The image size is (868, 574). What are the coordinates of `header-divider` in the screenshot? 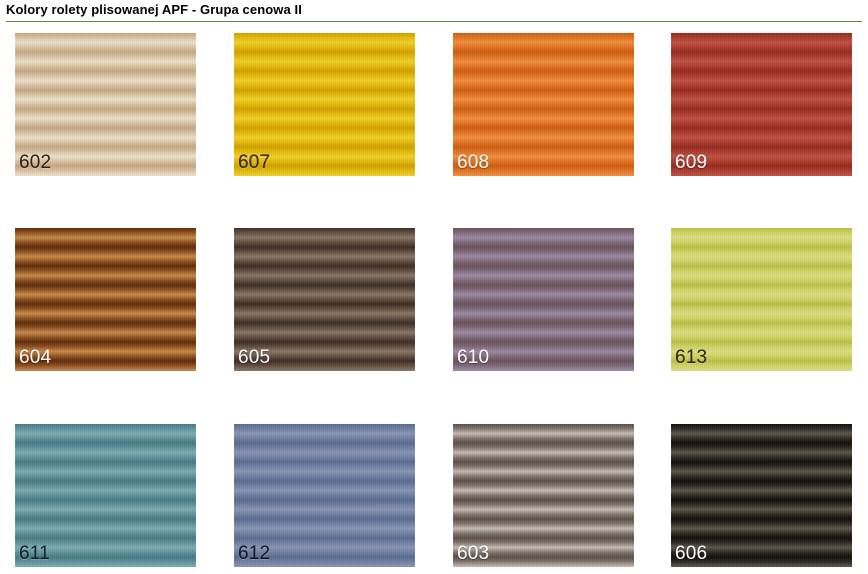 It's located at (434, 21).